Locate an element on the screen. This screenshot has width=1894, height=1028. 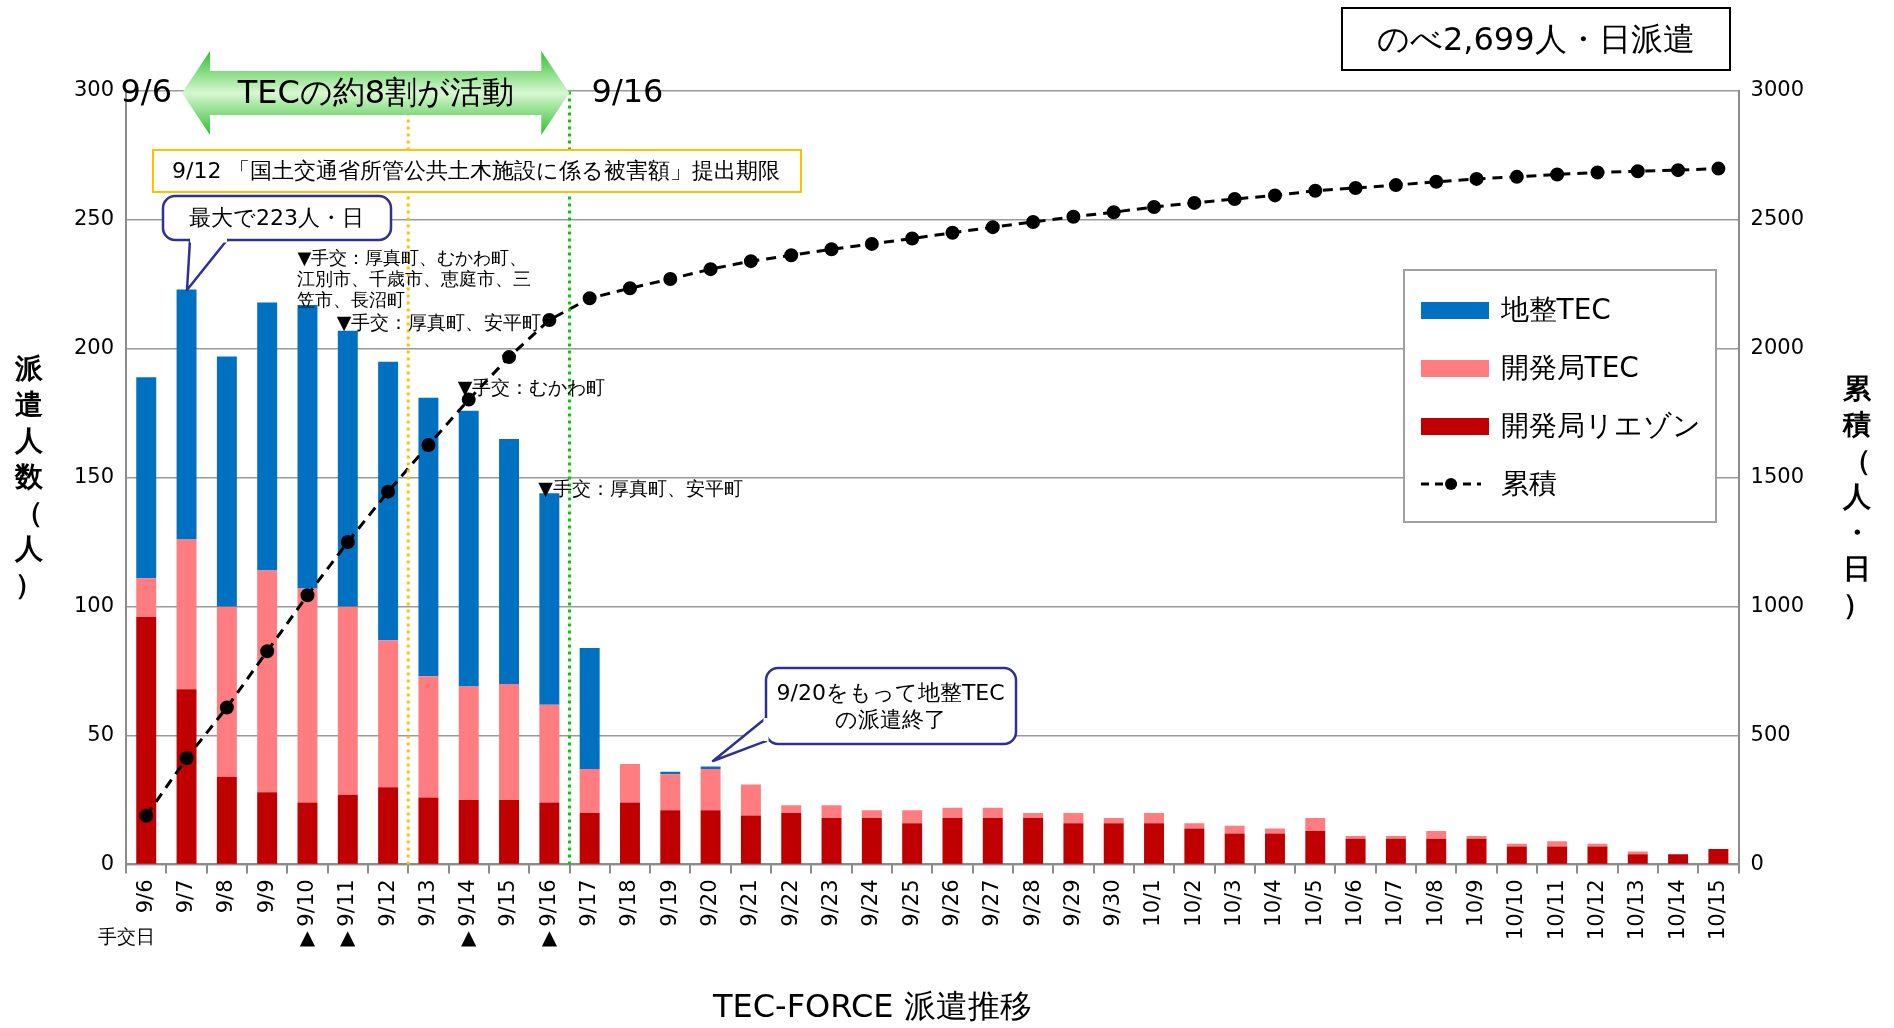
x-tick-label: 9/26 is located at coordinates (950, 903).